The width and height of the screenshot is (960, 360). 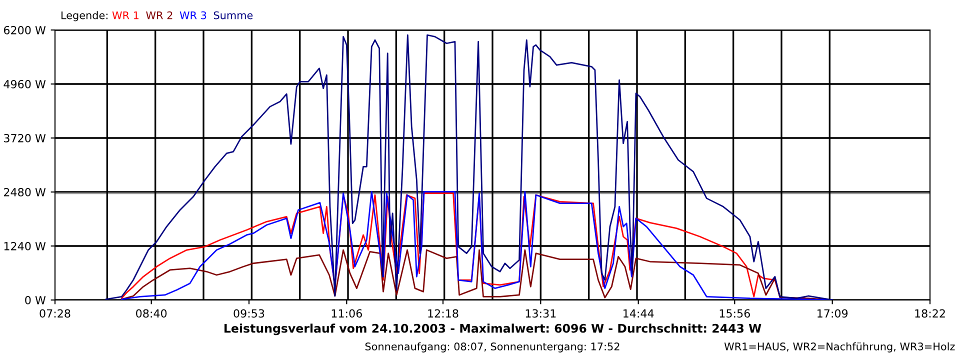 I want to click on legend-title: Legende:, so click(x=85, y=16).